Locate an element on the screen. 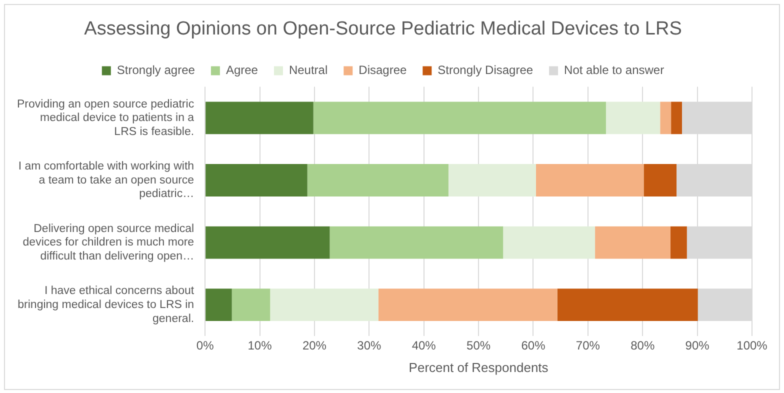 The height and width of the screenshot is (393, 784). x-tick-label: 60% is located at coordinates (533, 345).